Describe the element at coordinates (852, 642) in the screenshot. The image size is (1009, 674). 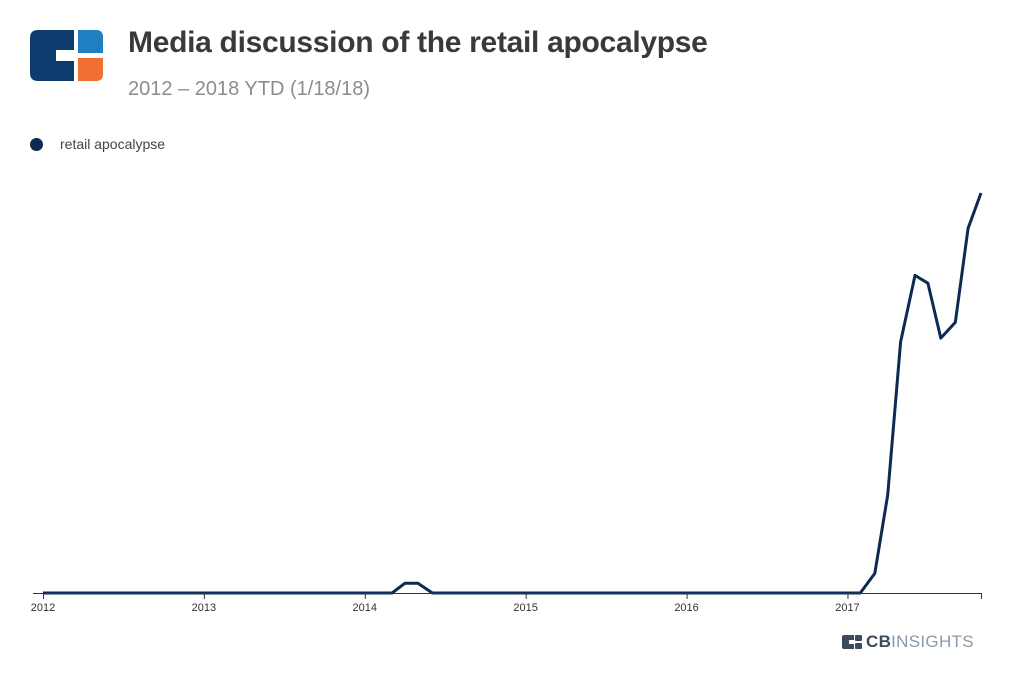
I see `cb-insights-mark-icon` at that location.